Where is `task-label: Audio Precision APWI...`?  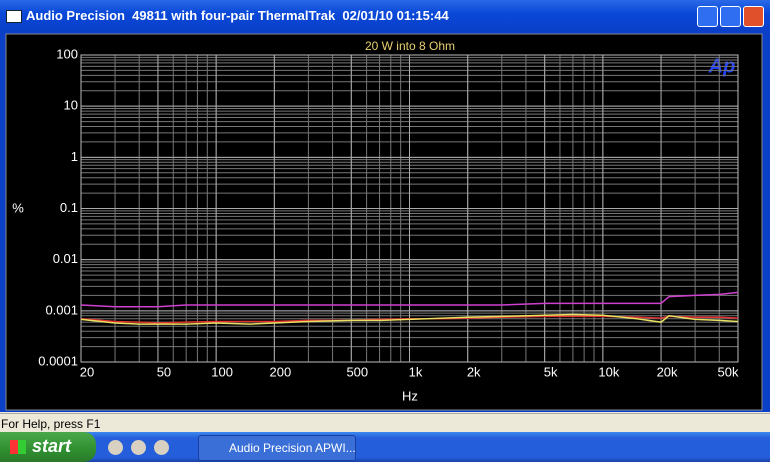 task-label: Audio Precision APWI... is located at coordinates (292, 448).